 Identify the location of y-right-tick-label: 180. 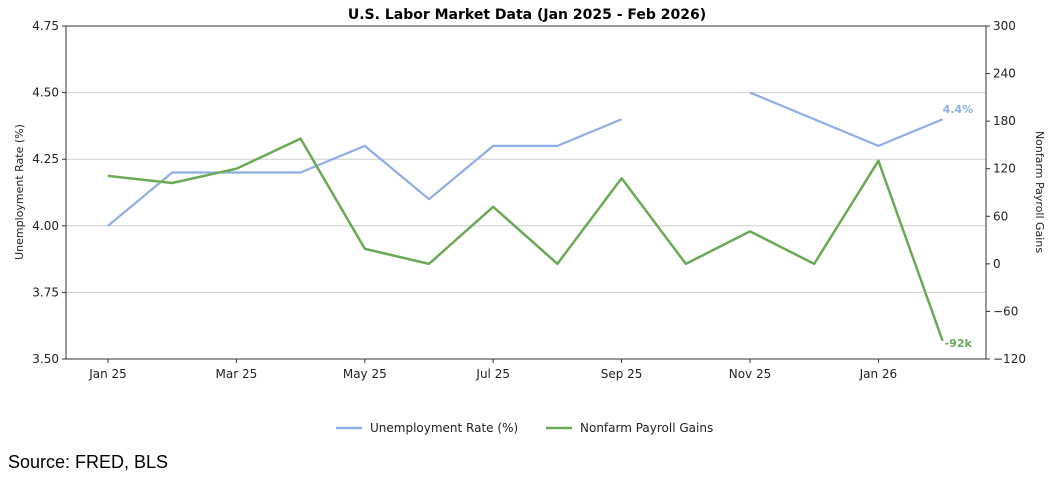
(1004, 121).